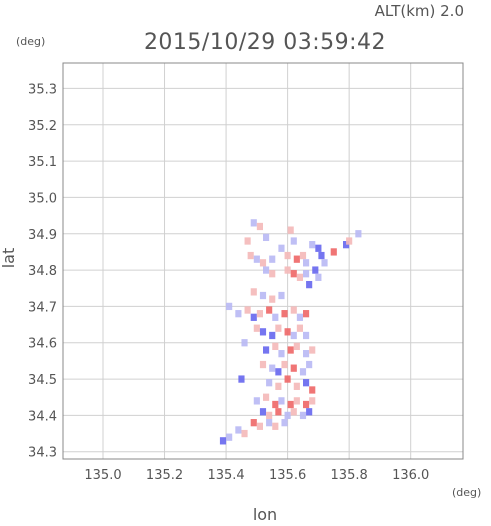  What do you see at coordinates (42, 126) in the screenshot?
I see `y-tick-label: 35.2` at bounding box center [42, 126].